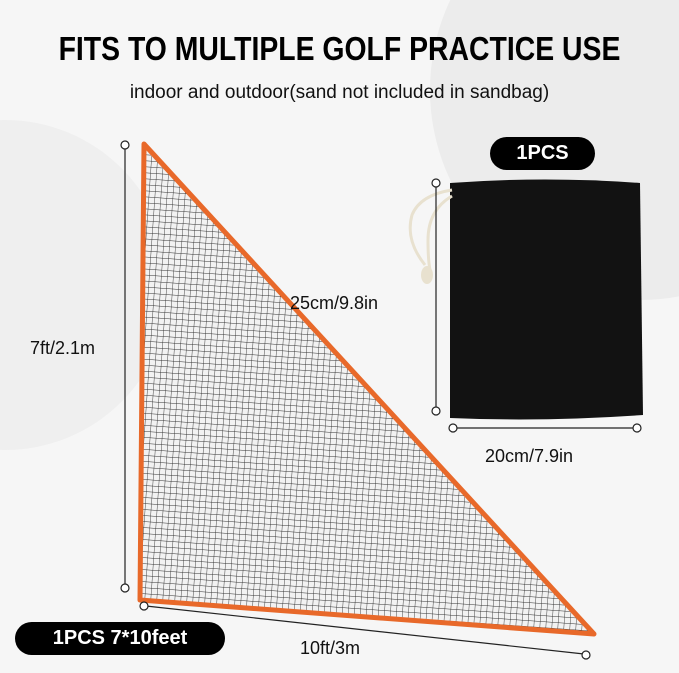 This screenshot has width=679, height=673. I want to click on net-height-dimension, so click(125, 366).